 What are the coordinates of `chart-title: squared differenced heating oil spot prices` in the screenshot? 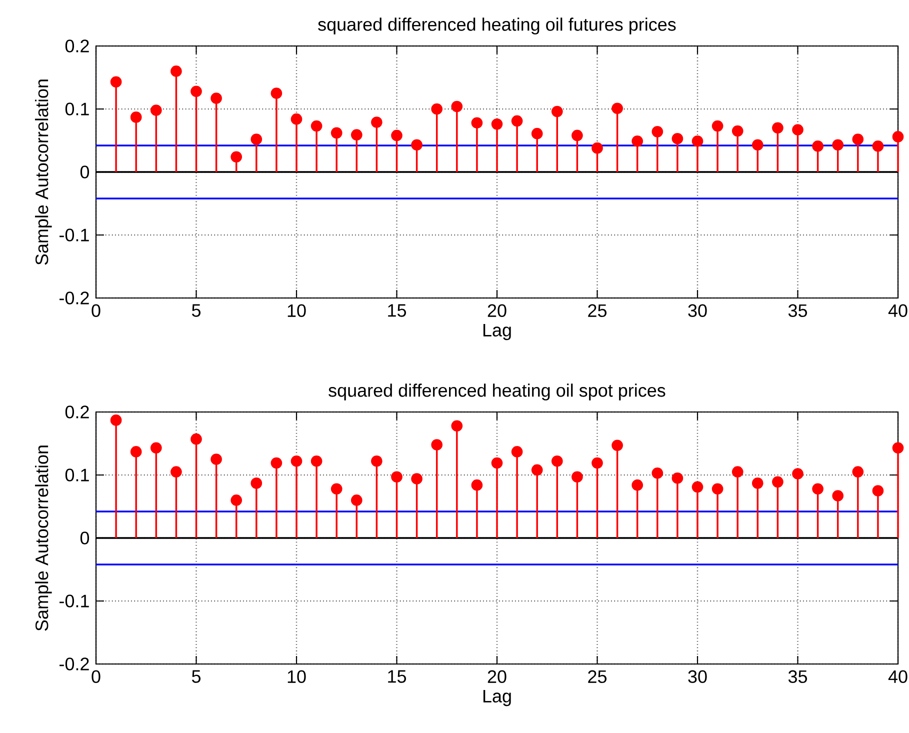 It's located at (497, 392).